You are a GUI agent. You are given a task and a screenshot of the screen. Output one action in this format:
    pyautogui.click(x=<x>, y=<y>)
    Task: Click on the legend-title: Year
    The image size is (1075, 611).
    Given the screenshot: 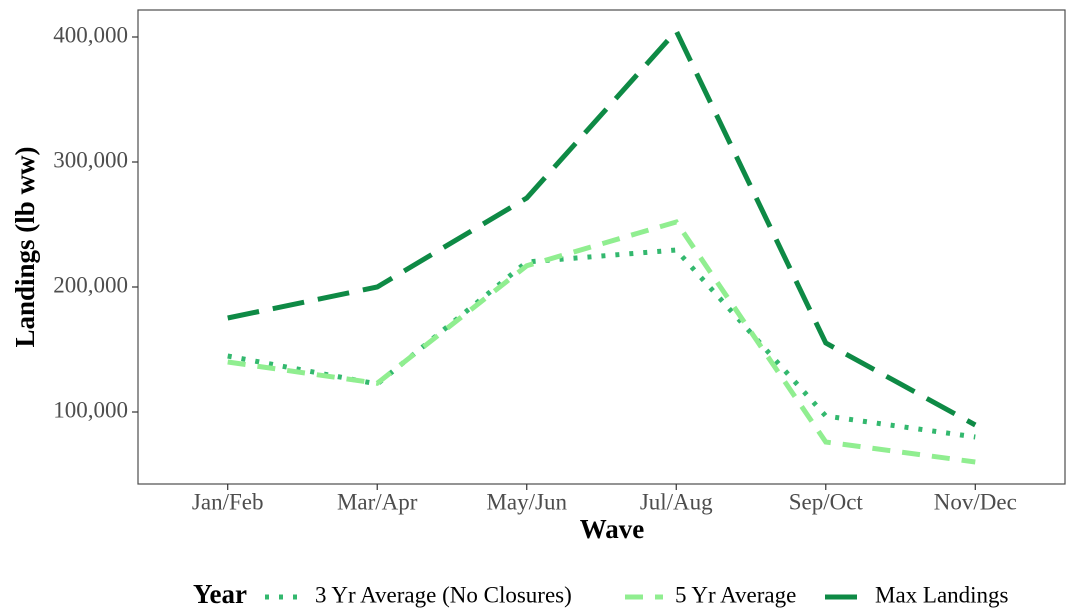 What is the action you would take?
    pyautogui.click(x=220, y=594)
    